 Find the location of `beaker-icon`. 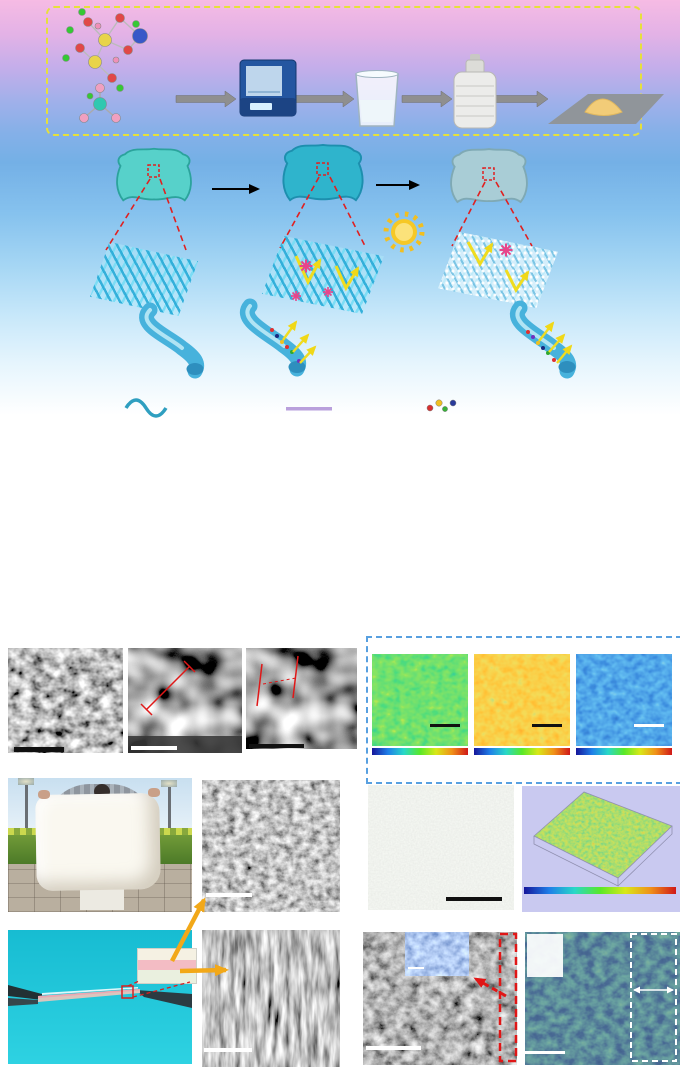

beaker-icon is located at coordinates (377, 98).